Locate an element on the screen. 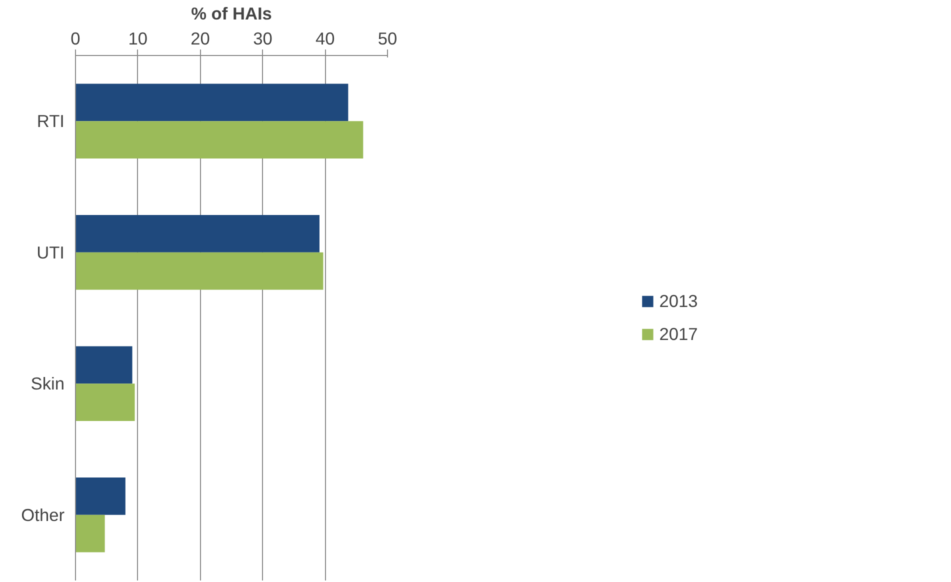 The width and height of the screenshot is (951, 582). x-tick-label: 30 is located at coordinates (262, 38).